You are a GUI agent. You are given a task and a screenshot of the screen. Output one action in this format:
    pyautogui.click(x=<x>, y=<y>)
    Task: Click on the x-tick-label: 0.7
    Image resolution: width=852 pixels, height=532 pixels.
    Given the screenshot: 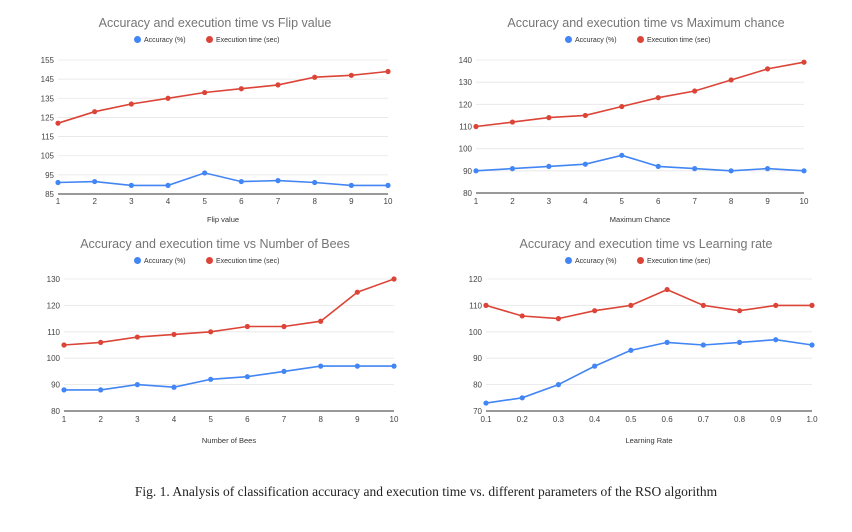 What is the action you would take?
    pyautogui.click(x=704, y=419)
    